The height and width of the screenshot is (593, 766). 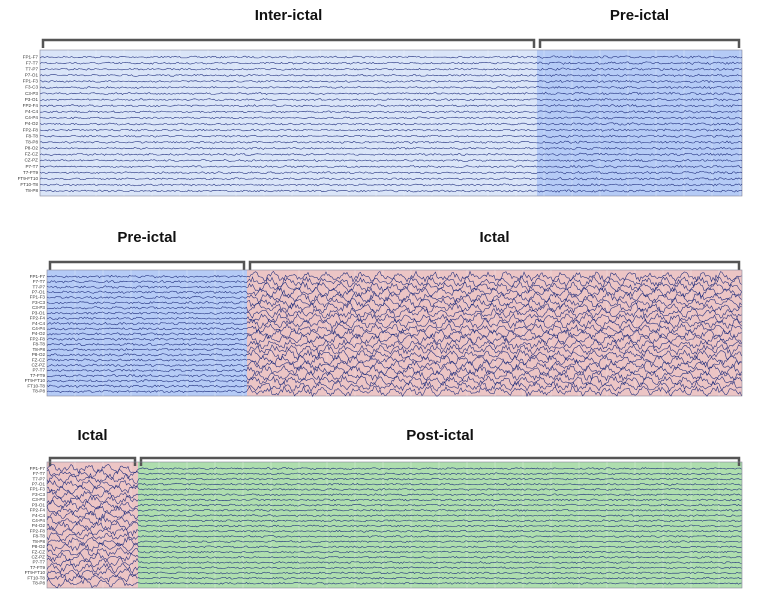 I want to click on channel-label: P7-T7, so click(x=38, y=370).